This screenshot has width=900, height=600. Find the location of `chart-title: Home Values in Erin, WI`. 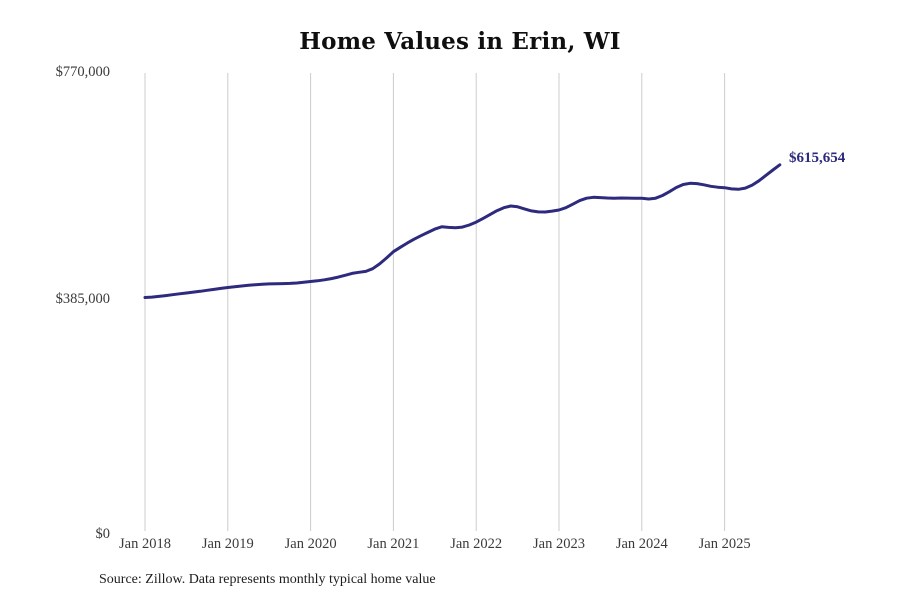

chart-title: Home Values in Erin, WI is located at coordinates (460, 41).